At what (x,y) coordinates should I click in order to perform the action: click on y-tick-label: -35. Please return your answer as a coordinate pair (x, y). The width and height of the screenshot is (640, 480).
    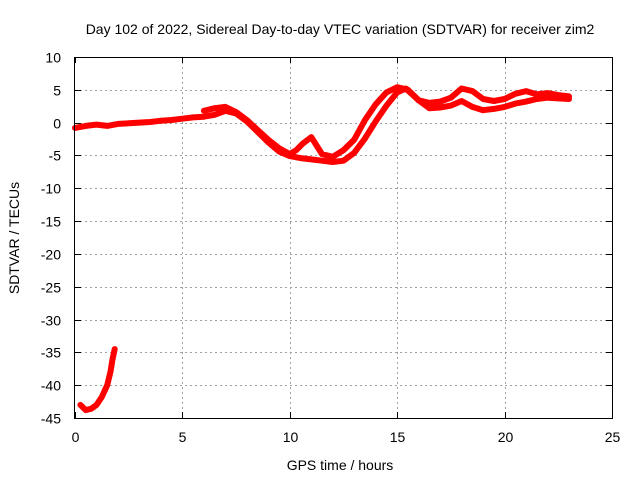
    Looking at the image, I should click on (51, 353).